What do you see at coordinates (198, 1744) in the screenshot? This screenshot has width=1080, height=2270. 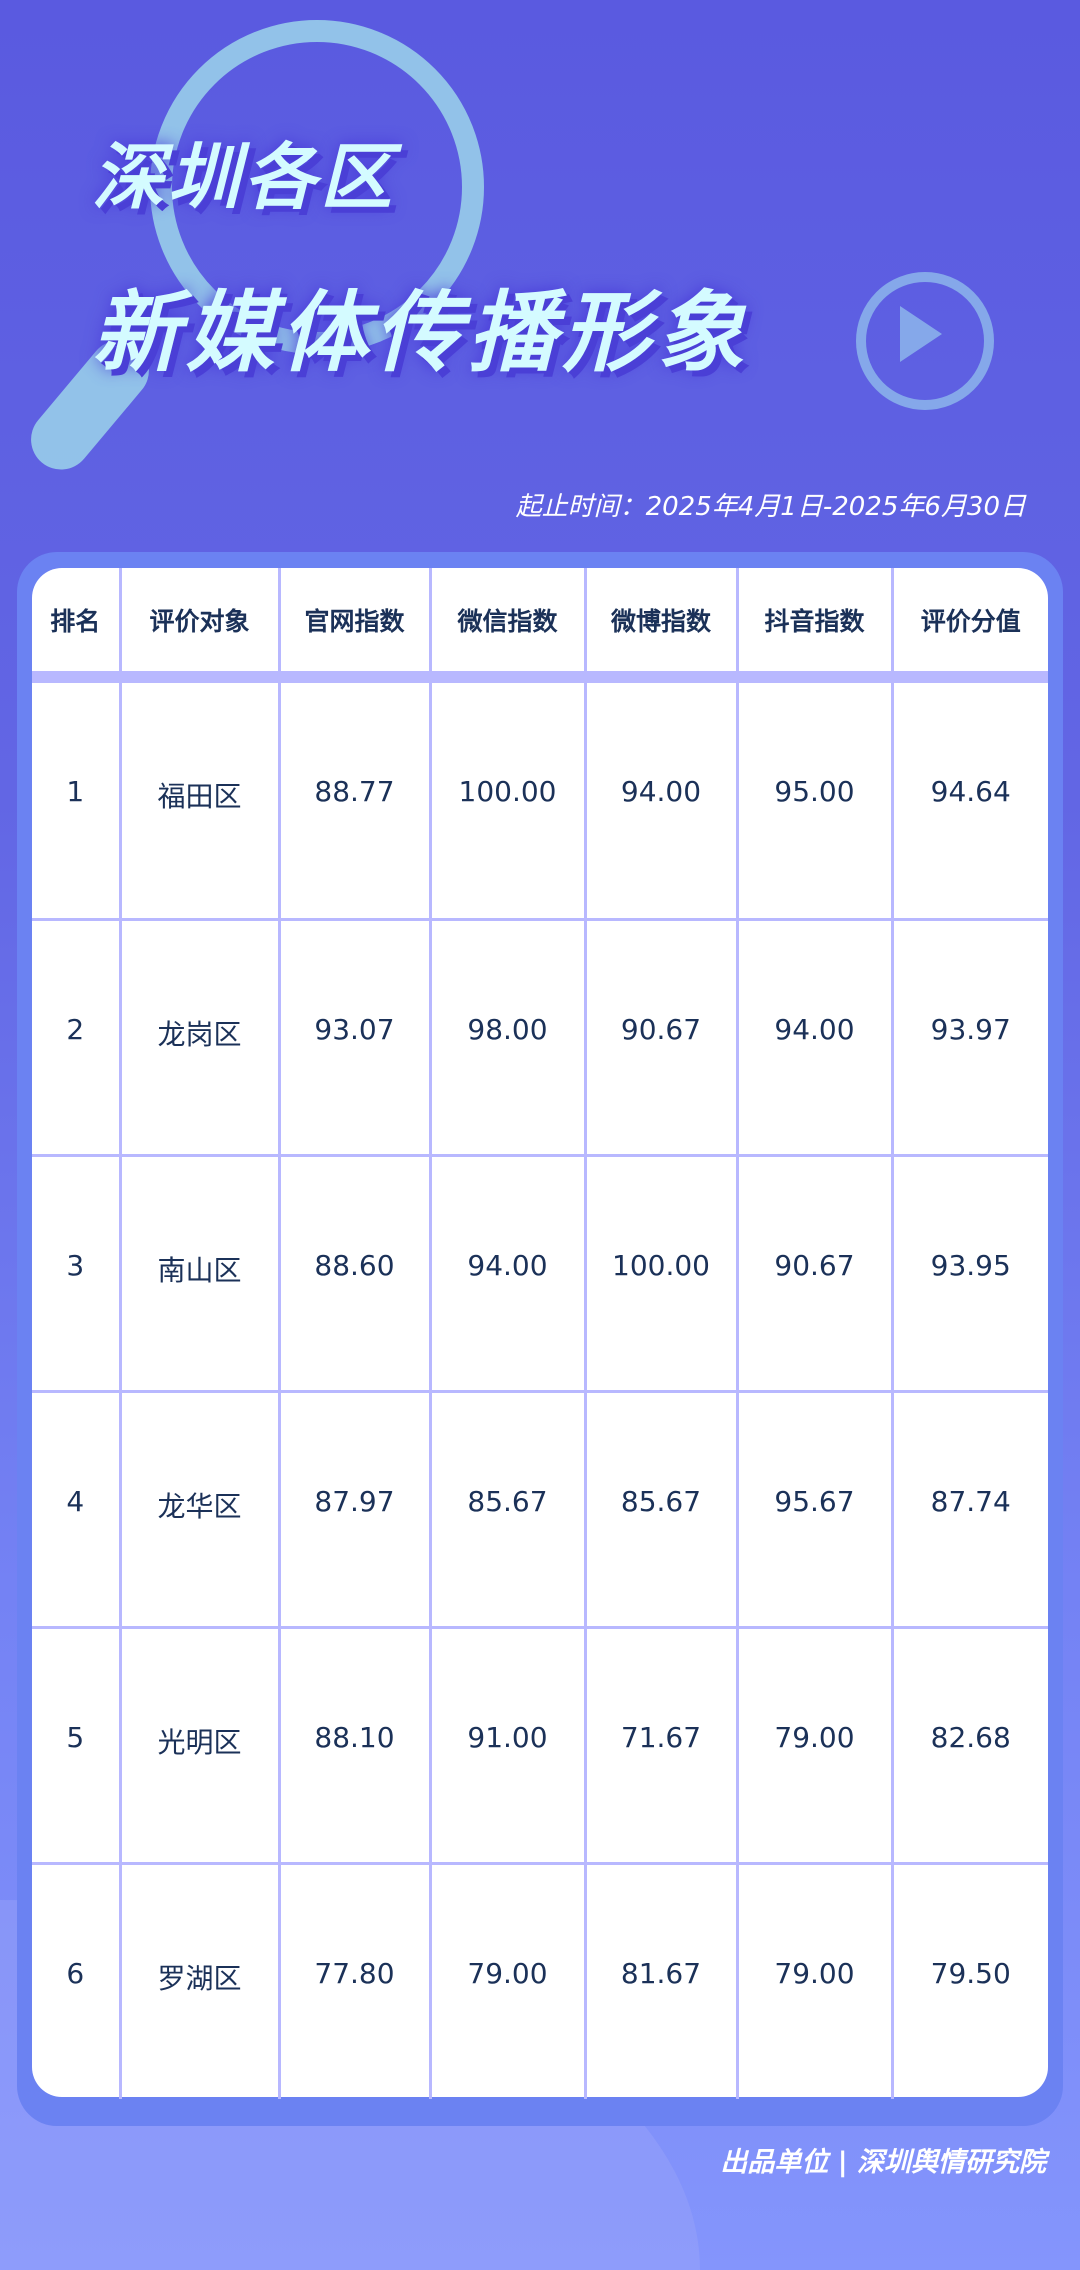 I see `table-cell: 光明区` at bounding box center [198, 1744].